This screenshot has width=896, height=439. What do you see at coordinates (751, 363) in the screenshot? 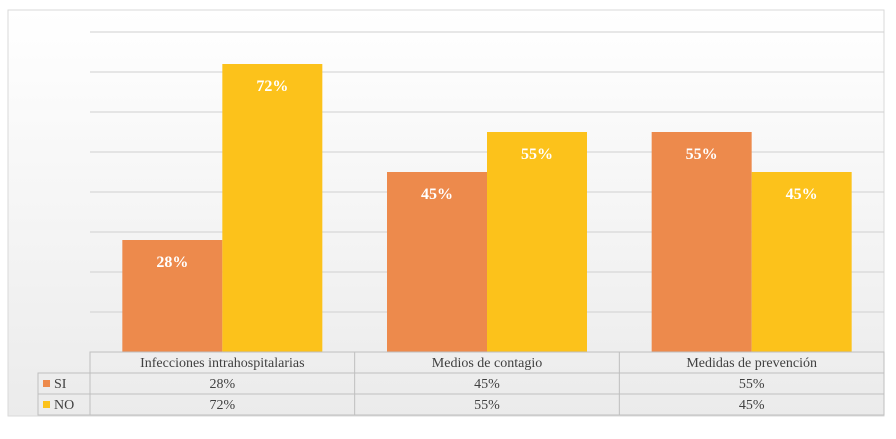
I see `category-label: Medidas de prevención` at bounding box center [751, 363].